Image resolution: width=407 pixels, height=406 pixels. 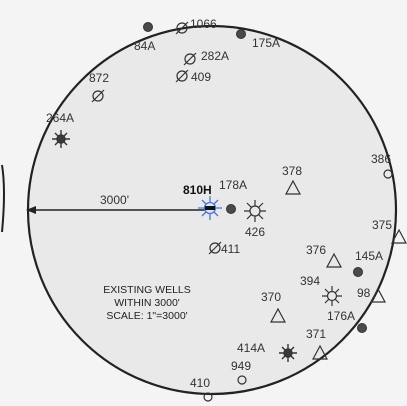 What do you see at coordinates (208, 397) in the screenshot?
I see `well-410-dry-icon` at bounding box center [208, 397].